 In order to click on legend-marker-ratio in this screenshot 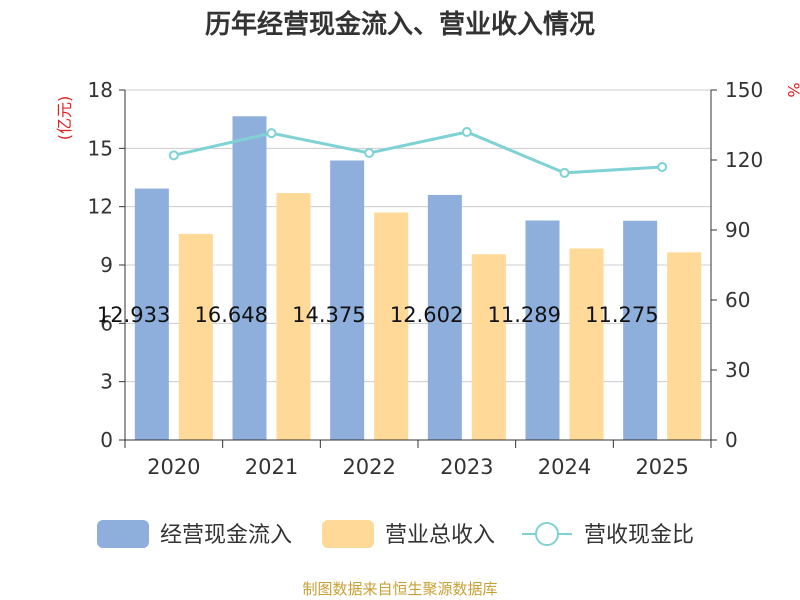, I will do `click(547, 534)`.